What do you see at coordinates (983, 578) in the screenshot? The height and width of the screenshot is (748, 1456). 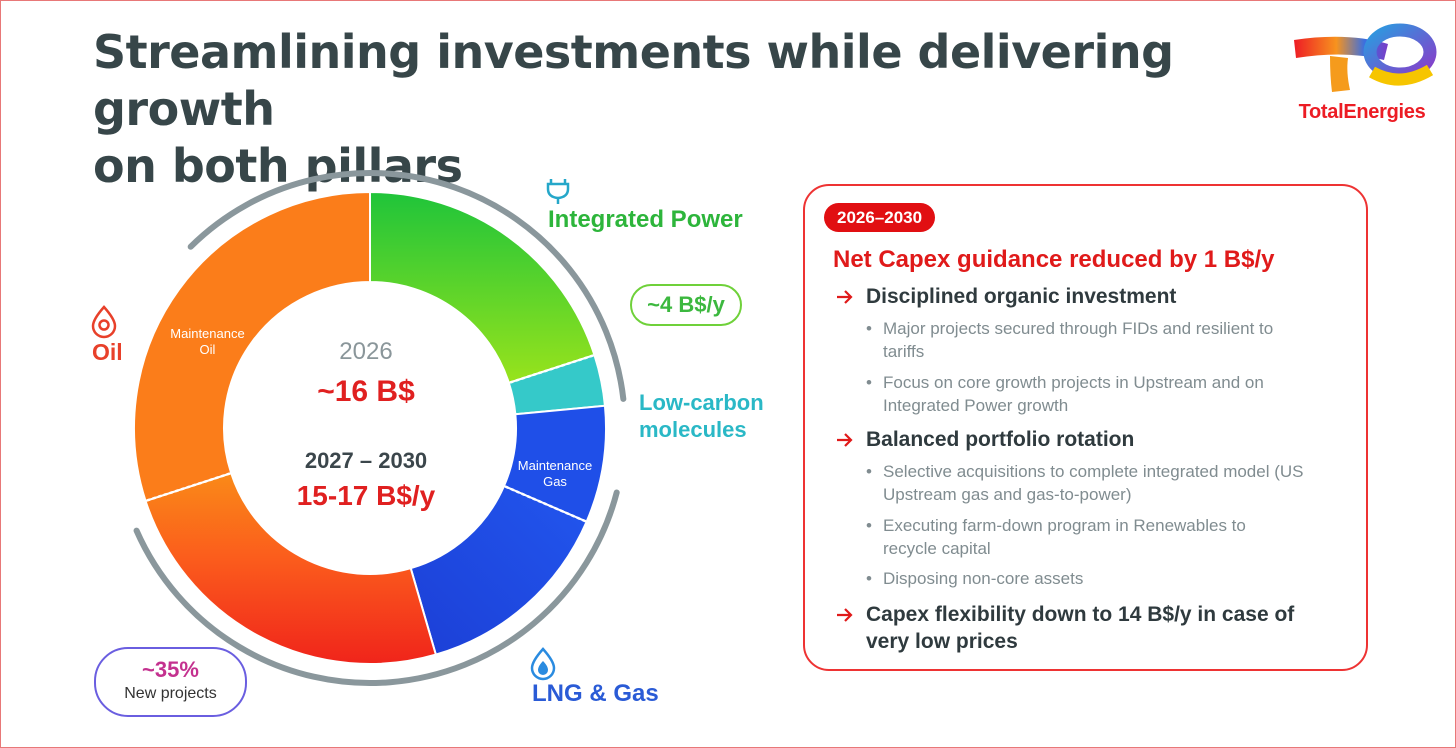 I see `panel-subitem-text: Disposing non-core assets` at bounding box center [983, 578].